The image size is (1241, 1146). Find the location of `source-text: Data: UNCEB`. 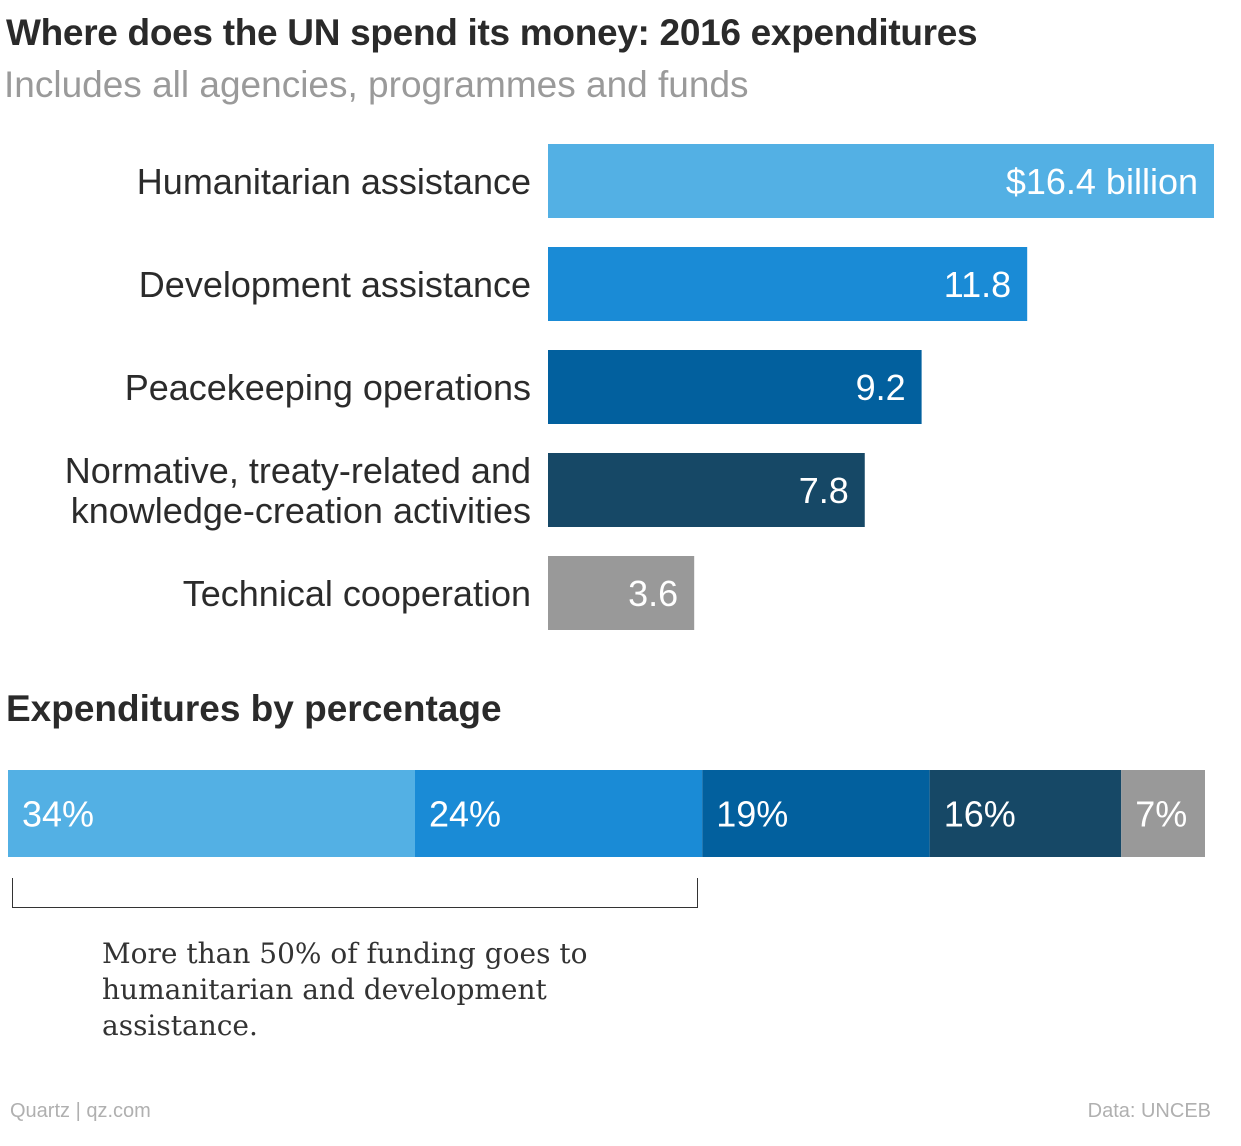

source-text: Data: UNCEB is located at coordinates (1149, 1111).